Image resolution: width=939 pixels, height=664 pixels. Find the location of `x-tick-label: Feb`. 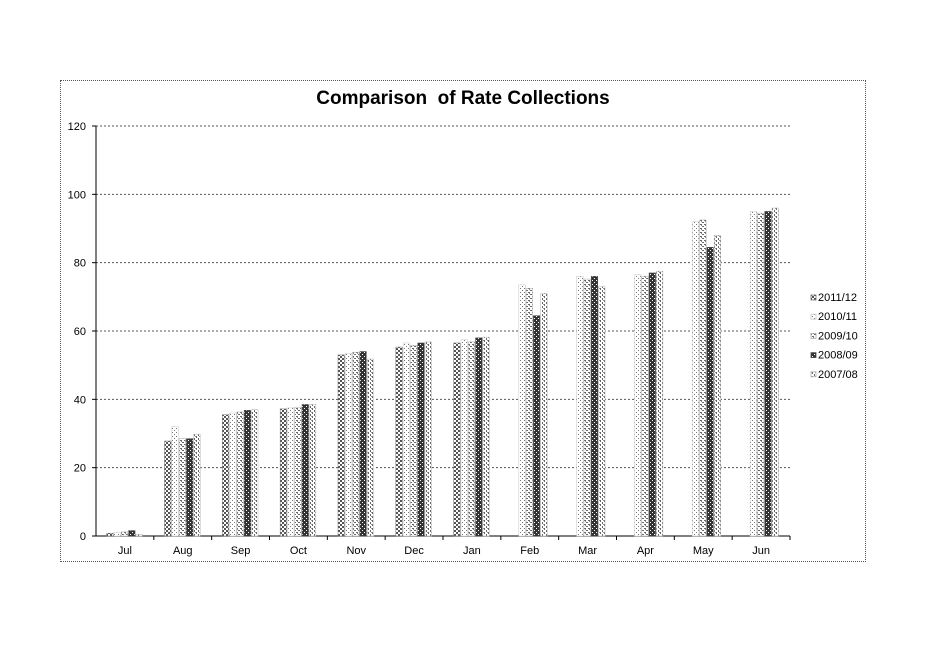

x-tick-label: Feb is located at coordinates (529, 551).